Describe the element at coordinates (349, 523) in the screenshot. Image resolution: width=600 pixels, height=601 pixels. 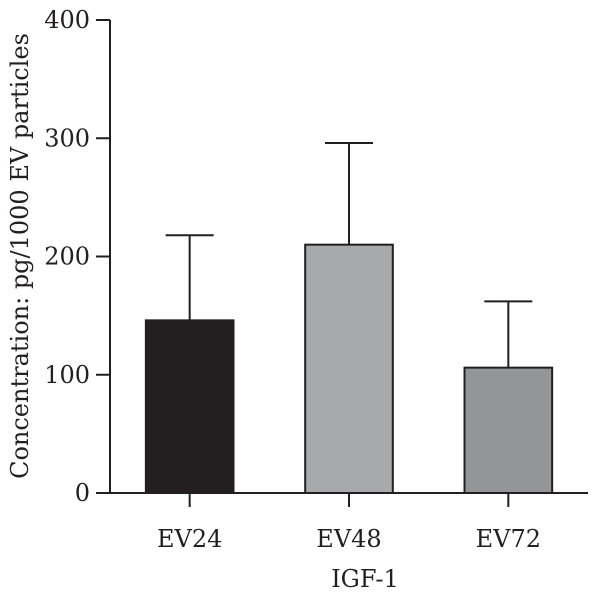
I see `x-ticks-layer: EV24 EV48 EV72` at that location.